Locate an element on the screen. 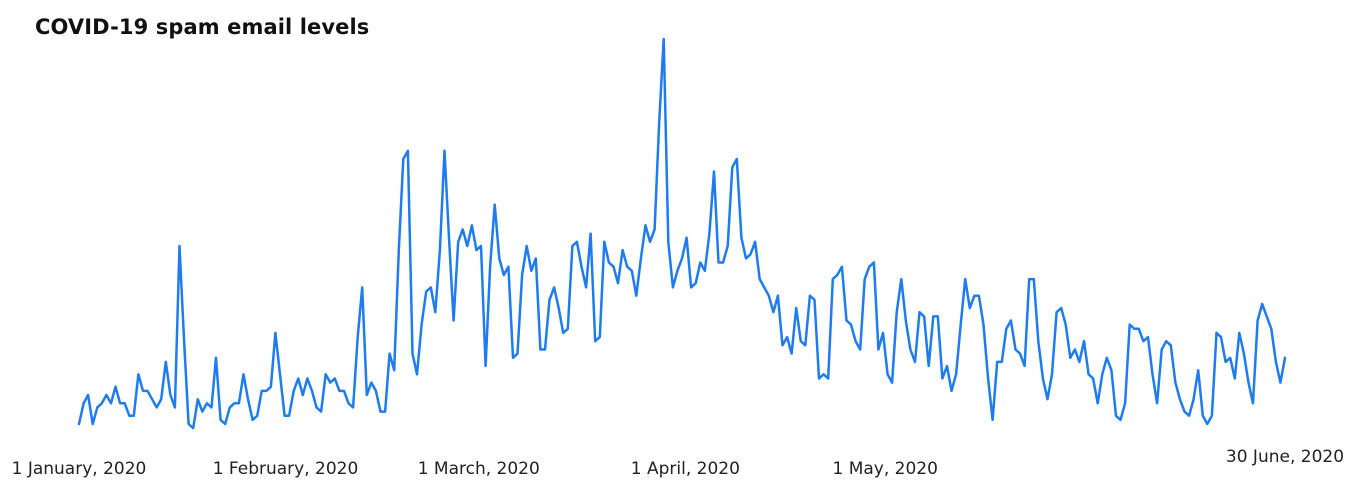  x-tick-label: 1 January, 2020 is located at coordinates (79, 469).